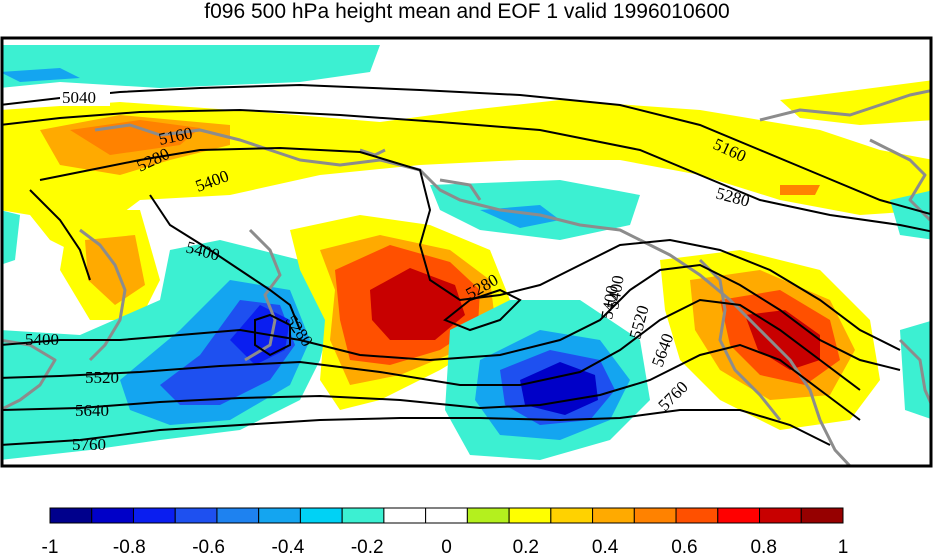 The width and height of the screenshot is (934, 558). I want to click on colorbar-tick-label: -0.2, so click(367, 547).